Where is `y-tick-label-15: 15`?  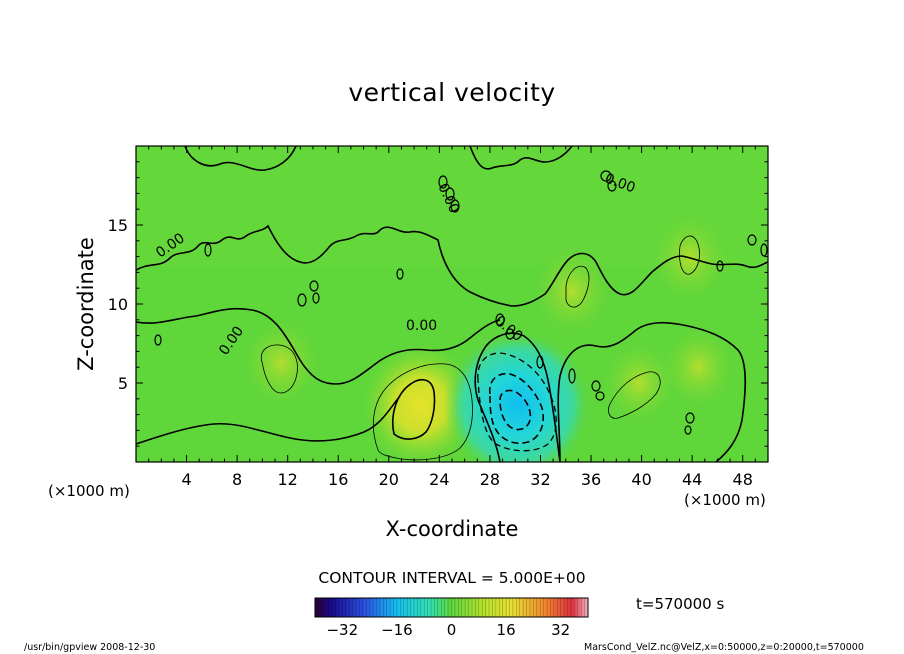 y-tick-label-15: 15 is located at coordinates (118, 225).